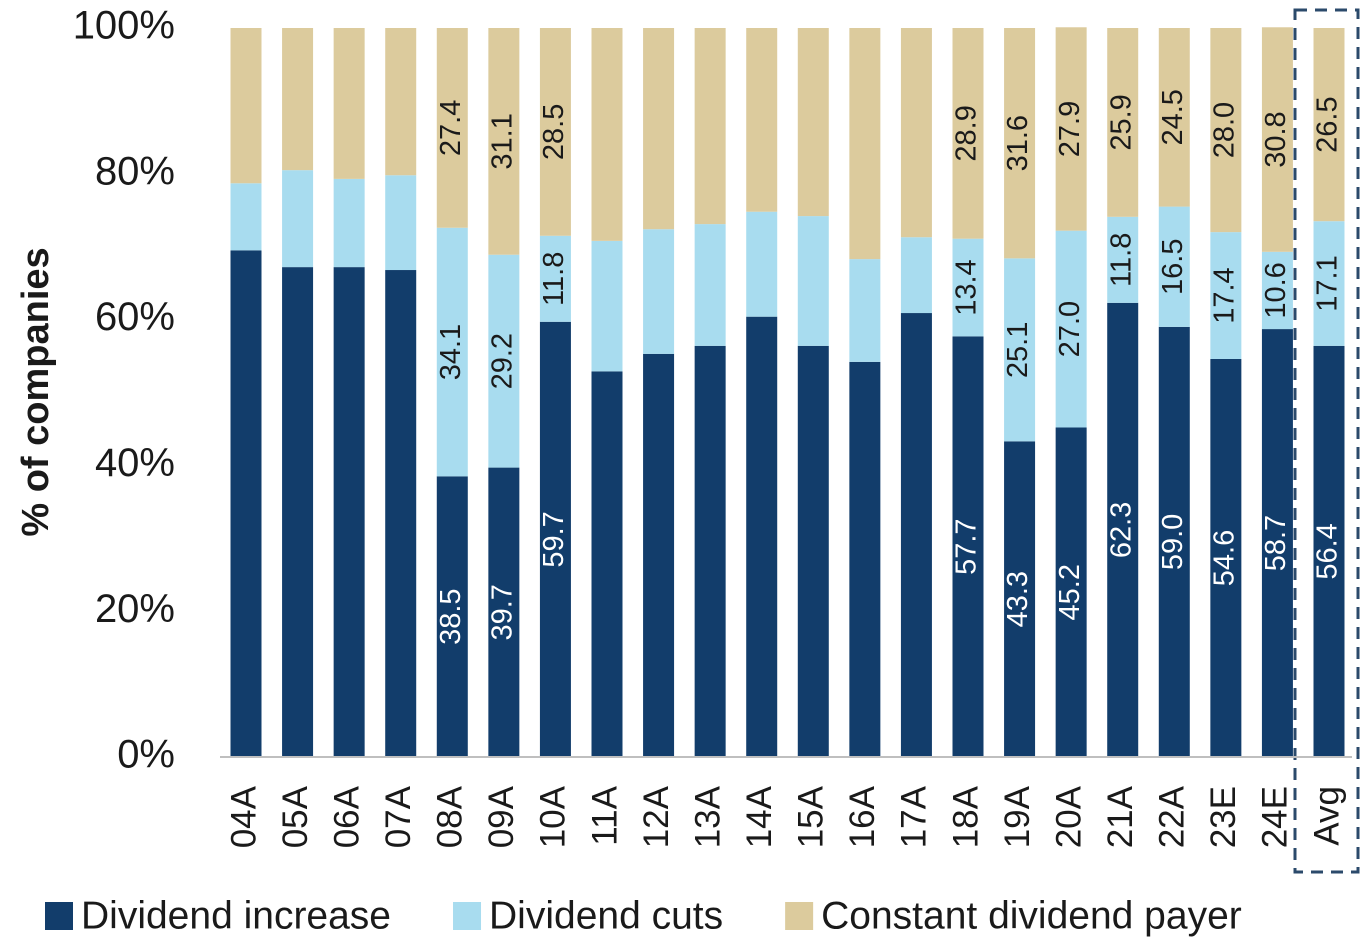 The image size is (1362, 946). I want to click on data-label: 27.4, so click(451, 128).